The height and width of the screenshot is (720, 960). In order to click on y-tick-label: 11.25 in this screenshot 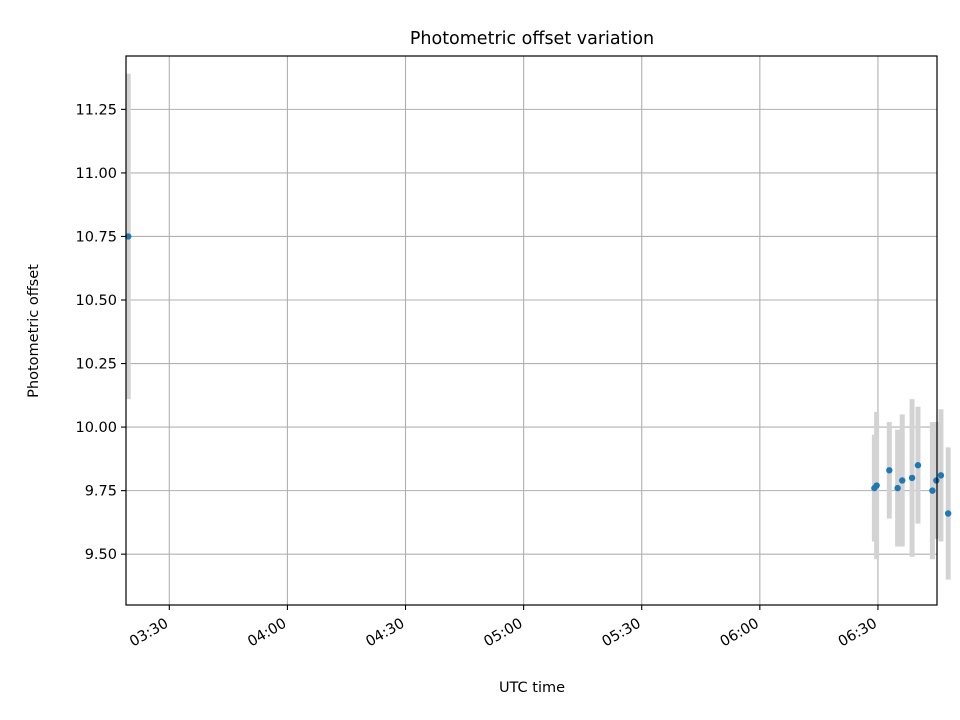, I will do `click(96, 110)`.